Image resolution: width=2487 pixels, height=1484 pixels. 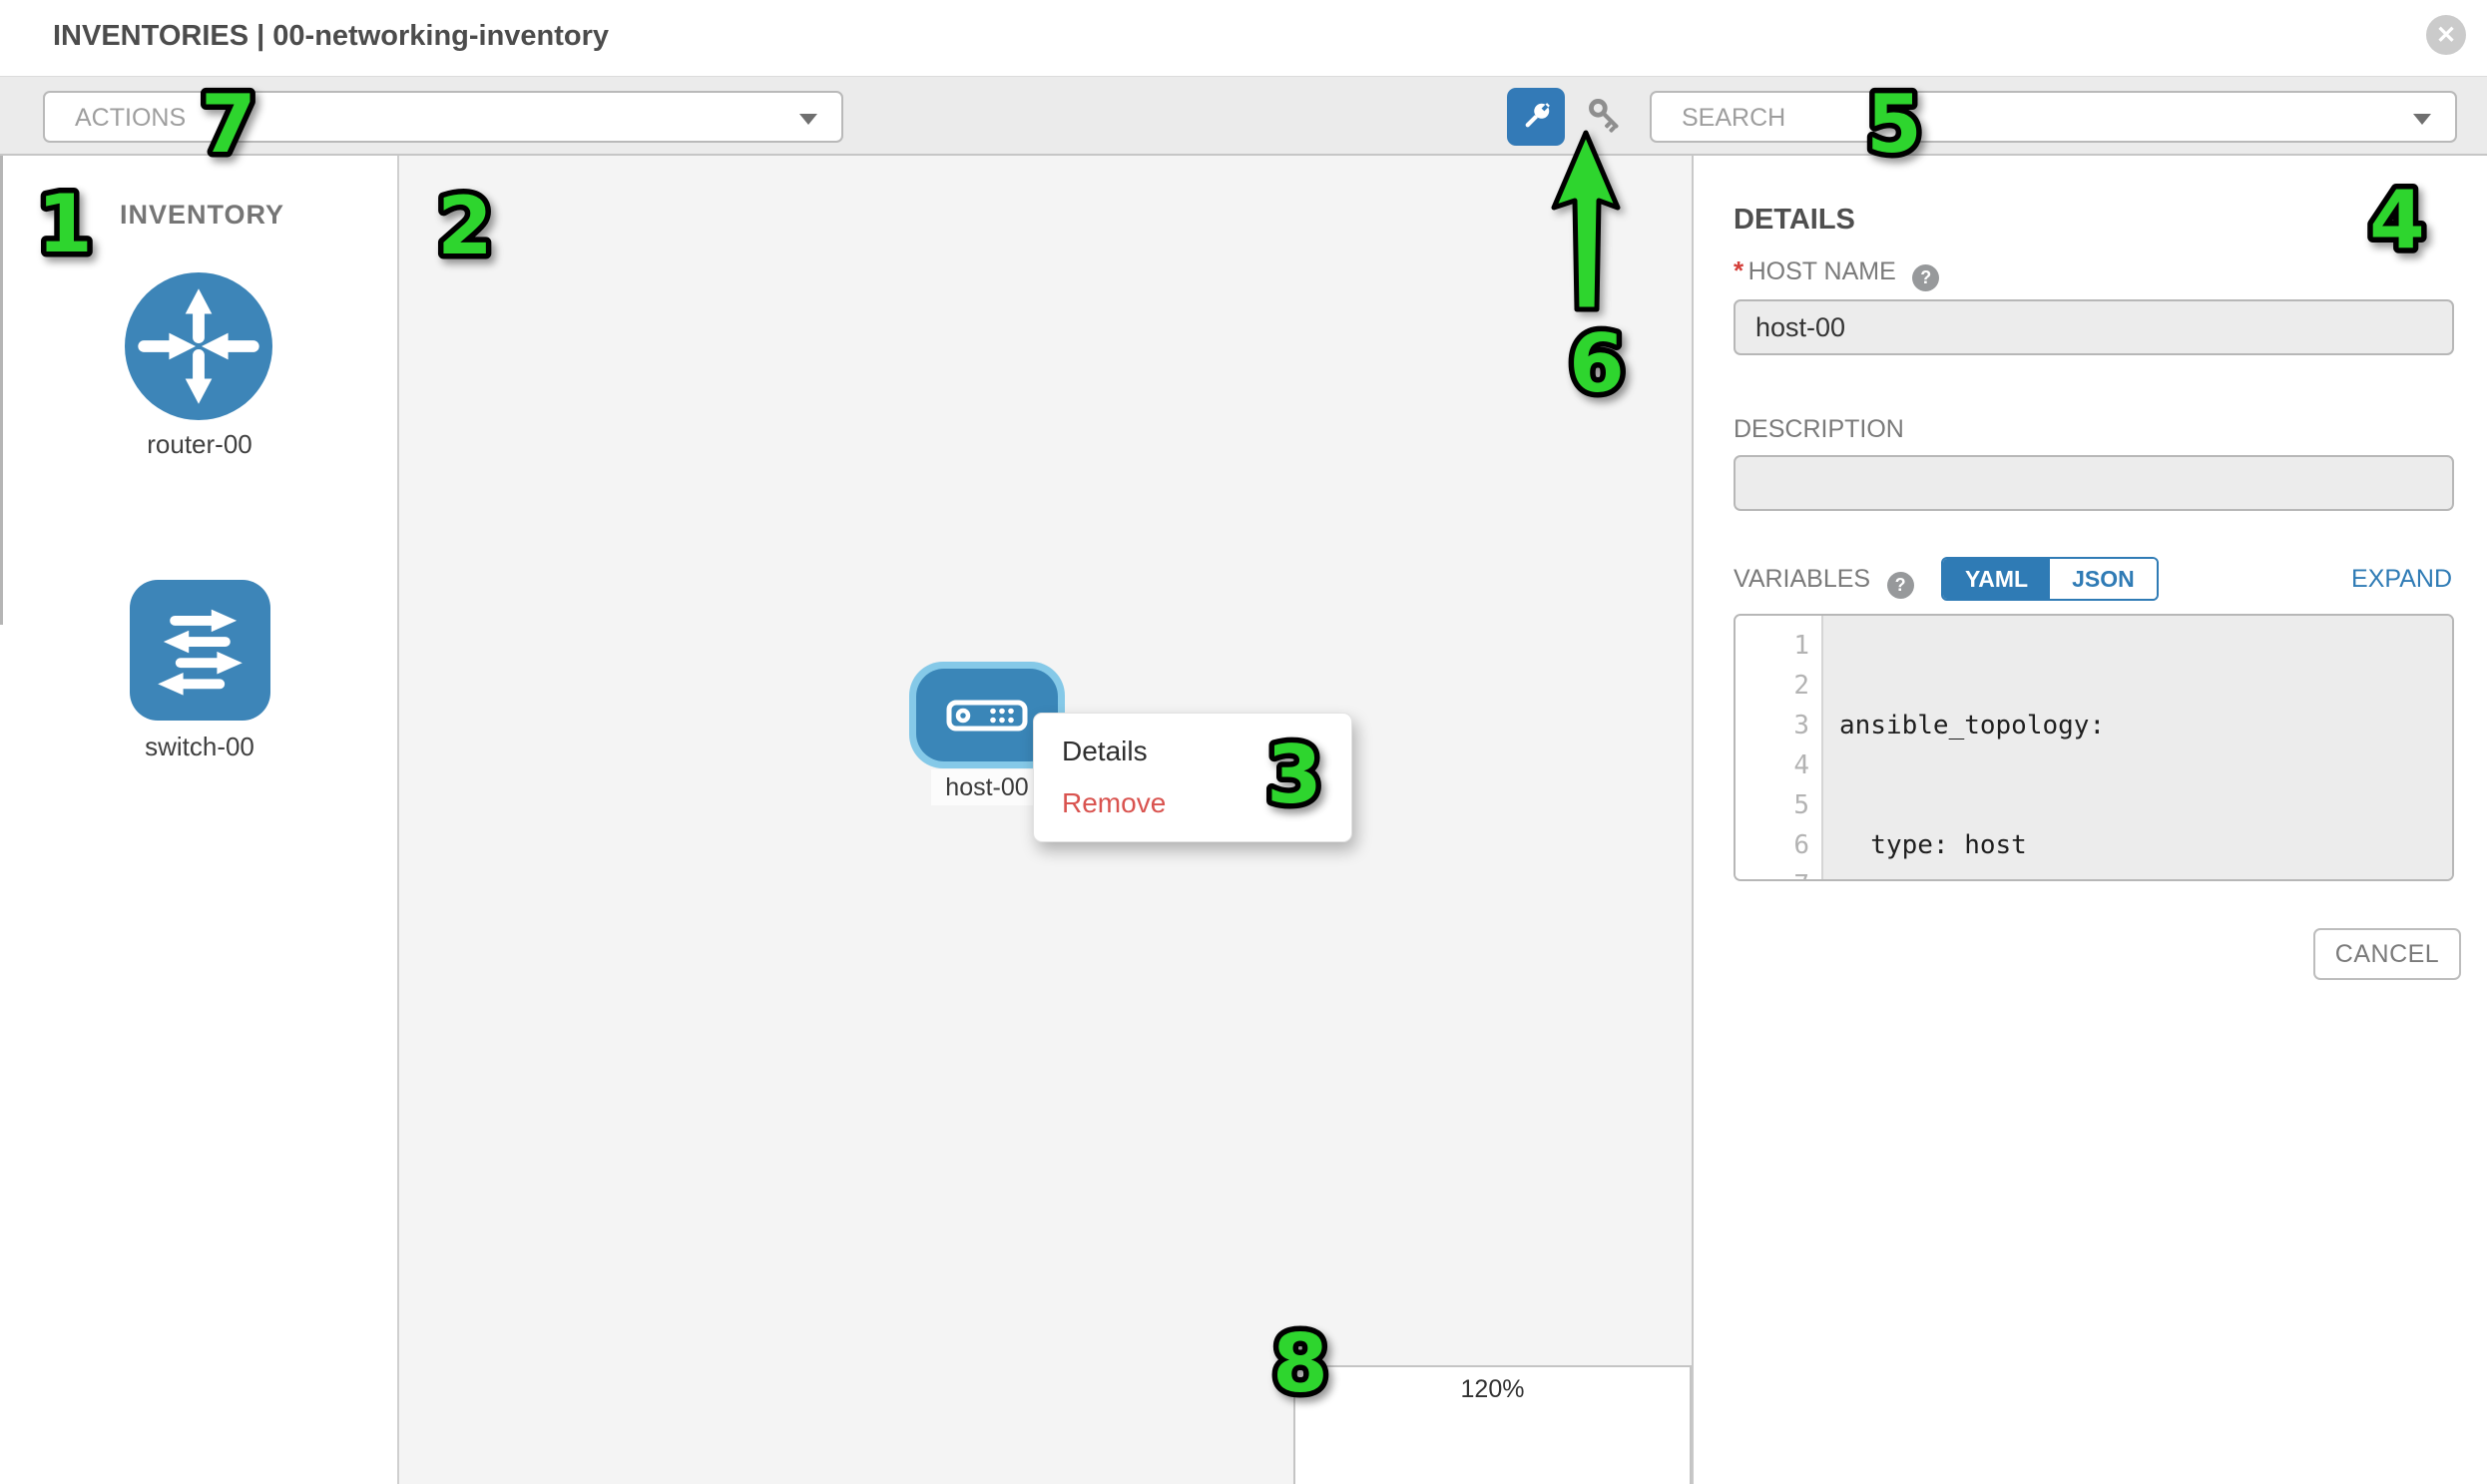 I want to click on switch-node-label: switch-00, so click(x=199, y=746).